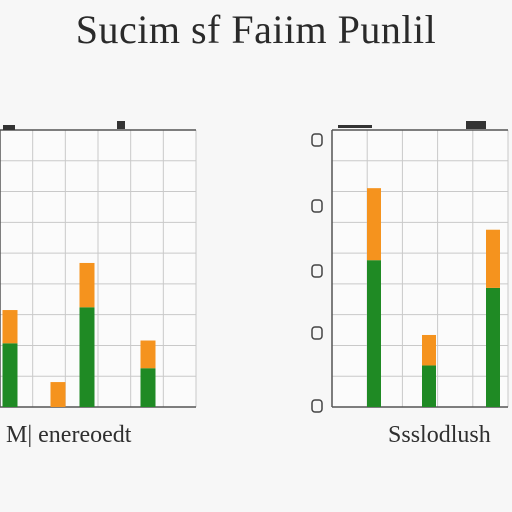 Image resolution: width=512 pixels, height=512 pixels. Describe the element at coordinates (256, 29) in the screenshot. I see `chart-title: Sucim sf Faiim Punlil` at that location.